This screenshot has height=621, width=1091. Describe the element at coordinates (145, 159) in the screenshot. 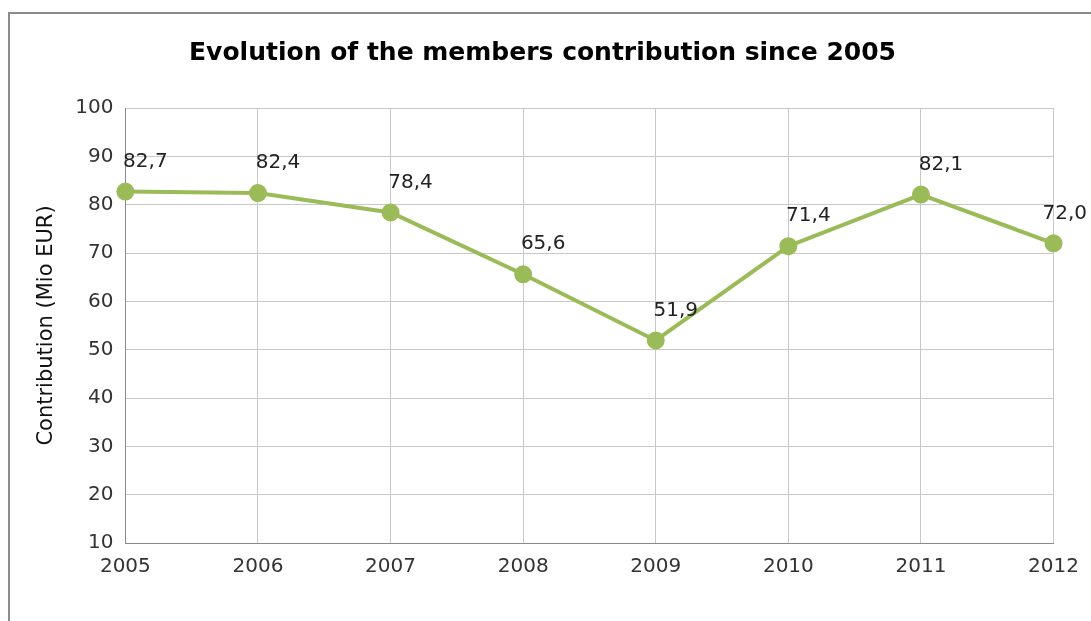

I see `data-label: 82,7` at that location.